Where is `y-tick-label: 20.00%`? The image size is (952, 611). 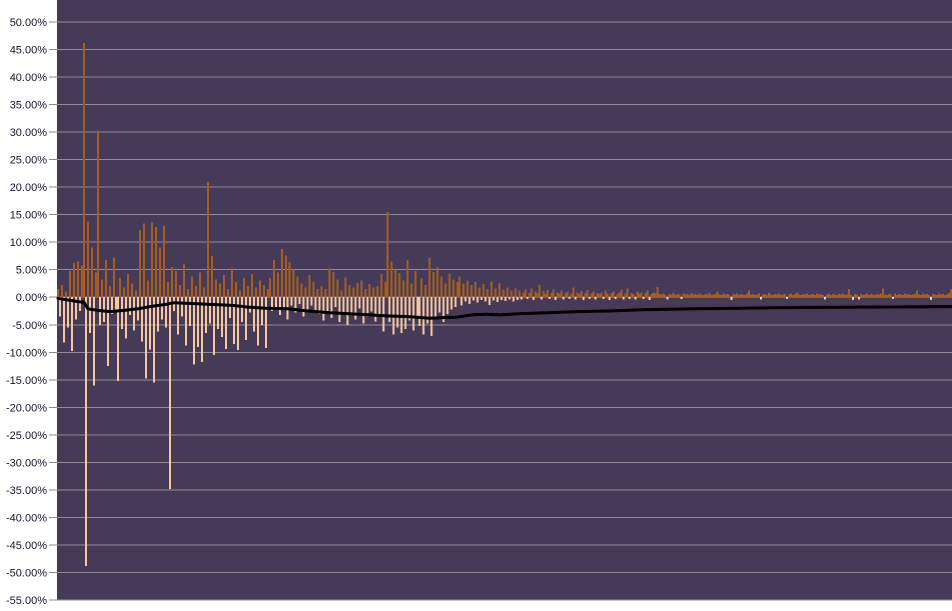 y-tick-label: 20.00% is located at coordinates (29, 188).